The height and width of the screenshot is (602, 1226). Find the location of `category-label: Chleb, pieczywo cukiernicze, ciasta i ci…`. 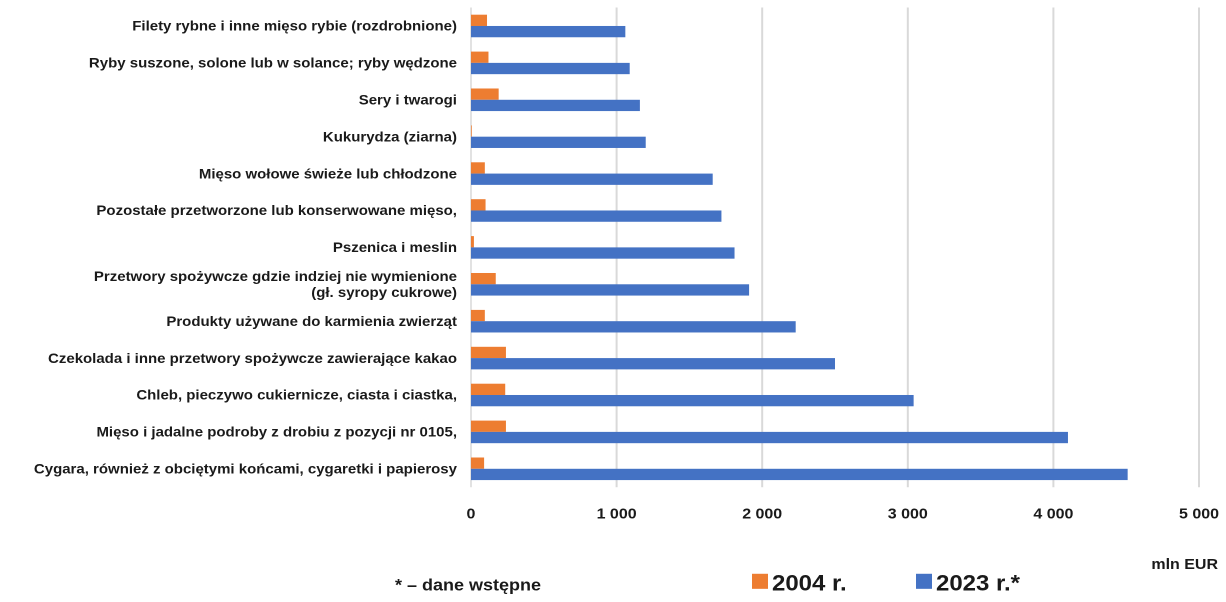

category-label: Chleb, pieczywo cukiernicze, ciasta i ci… is located at coordinates (296, 396).